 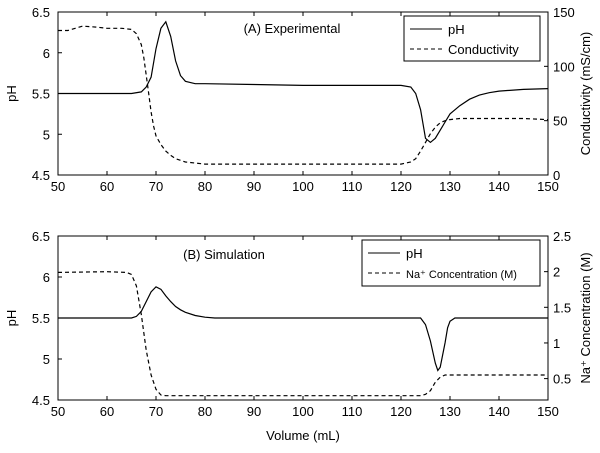 What do you see at coordinates (556, 343) in the screenshot?
I see `y-right-tick-label: 1` at bounding box center [556, 343].